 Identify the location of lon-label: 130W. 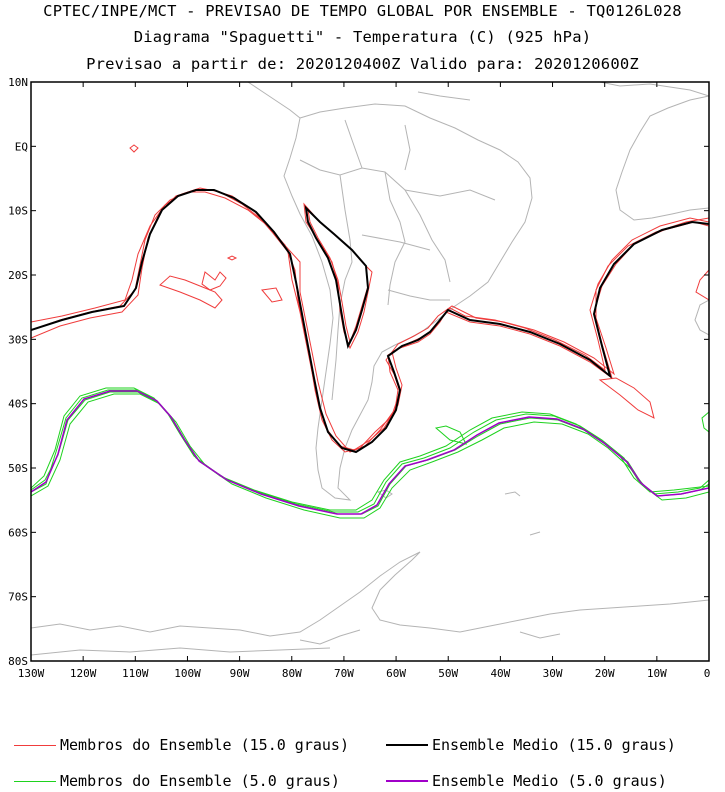
(31, 673).